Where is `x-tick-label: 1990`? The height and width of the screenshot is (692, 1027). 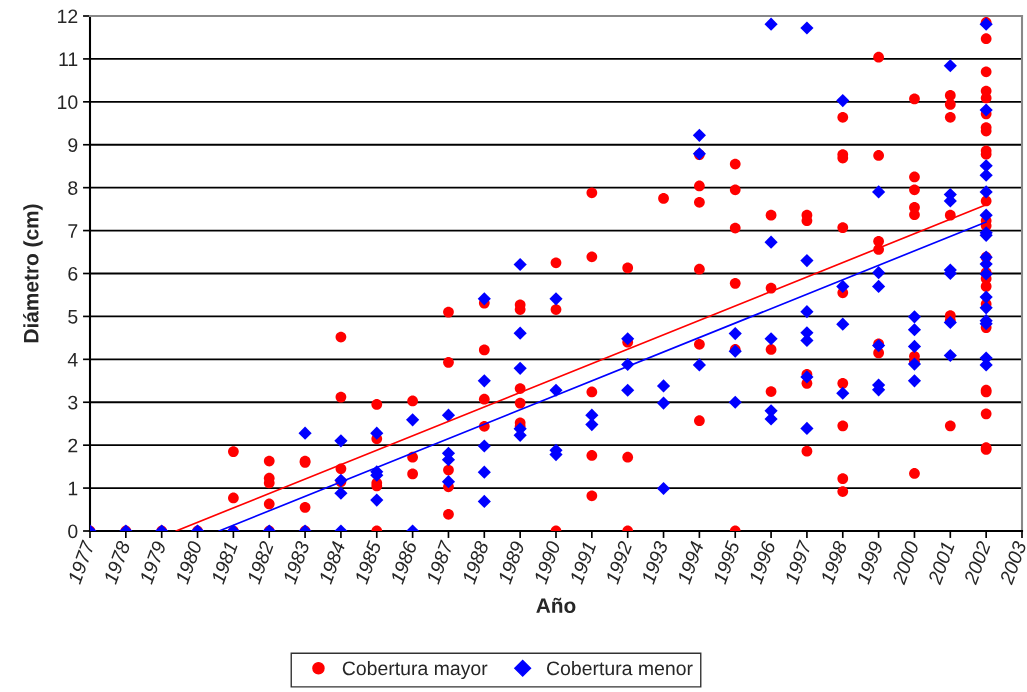 x-tick-label: 1990 is located at coordinates (547, 562).